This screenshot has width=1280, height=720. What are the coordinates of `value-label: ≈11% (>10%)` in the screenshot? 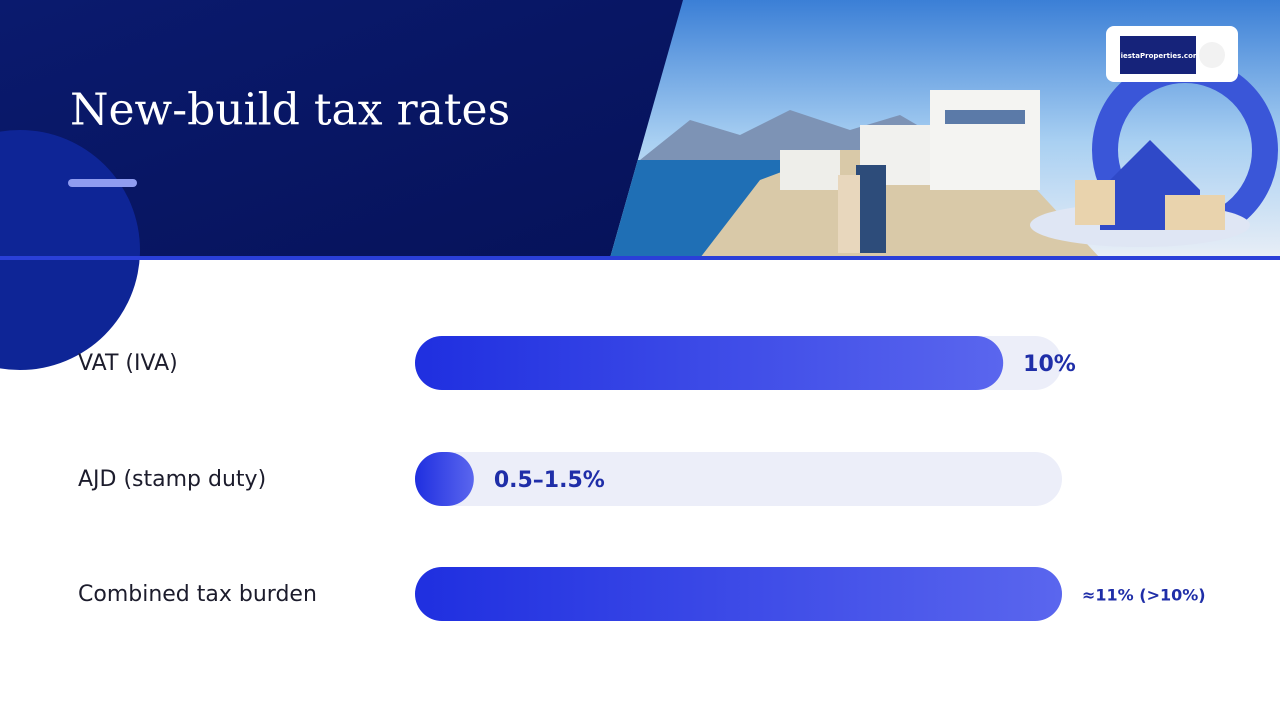 It's located at (1144, 595).